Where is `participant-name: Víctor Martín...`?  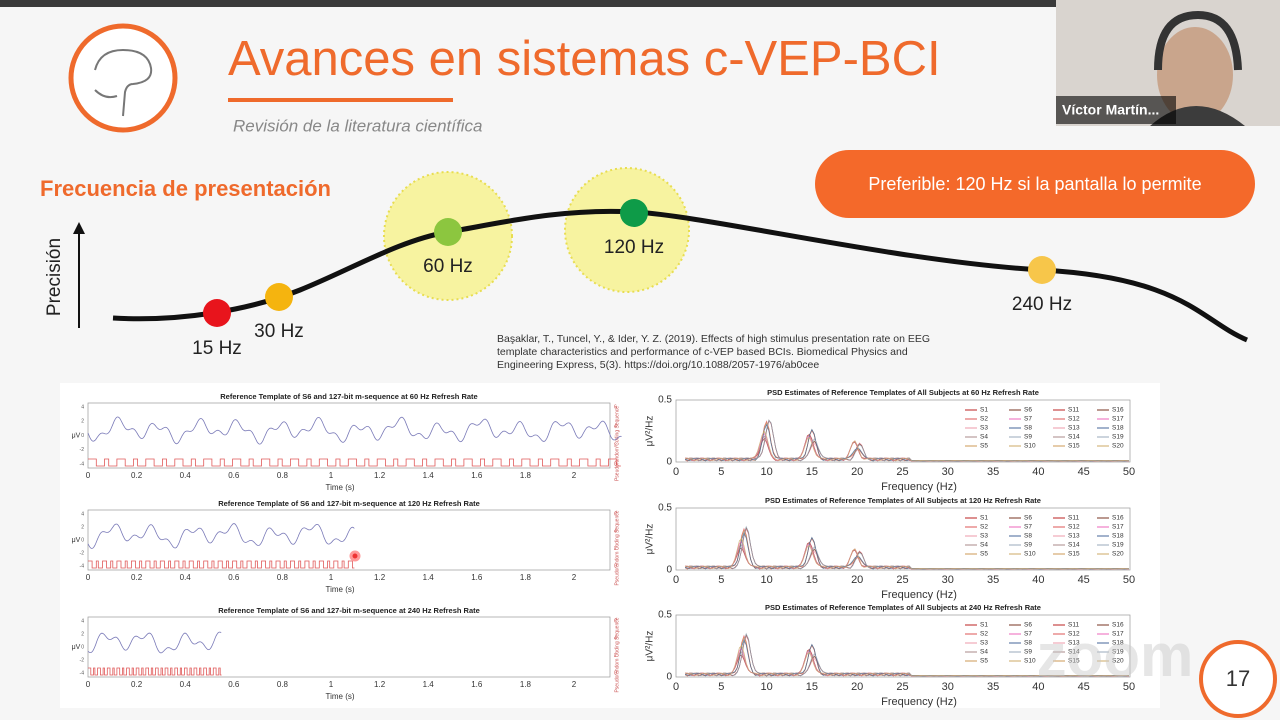
participant-name: Víctor Martín... is located at coordinates (1110, 110).